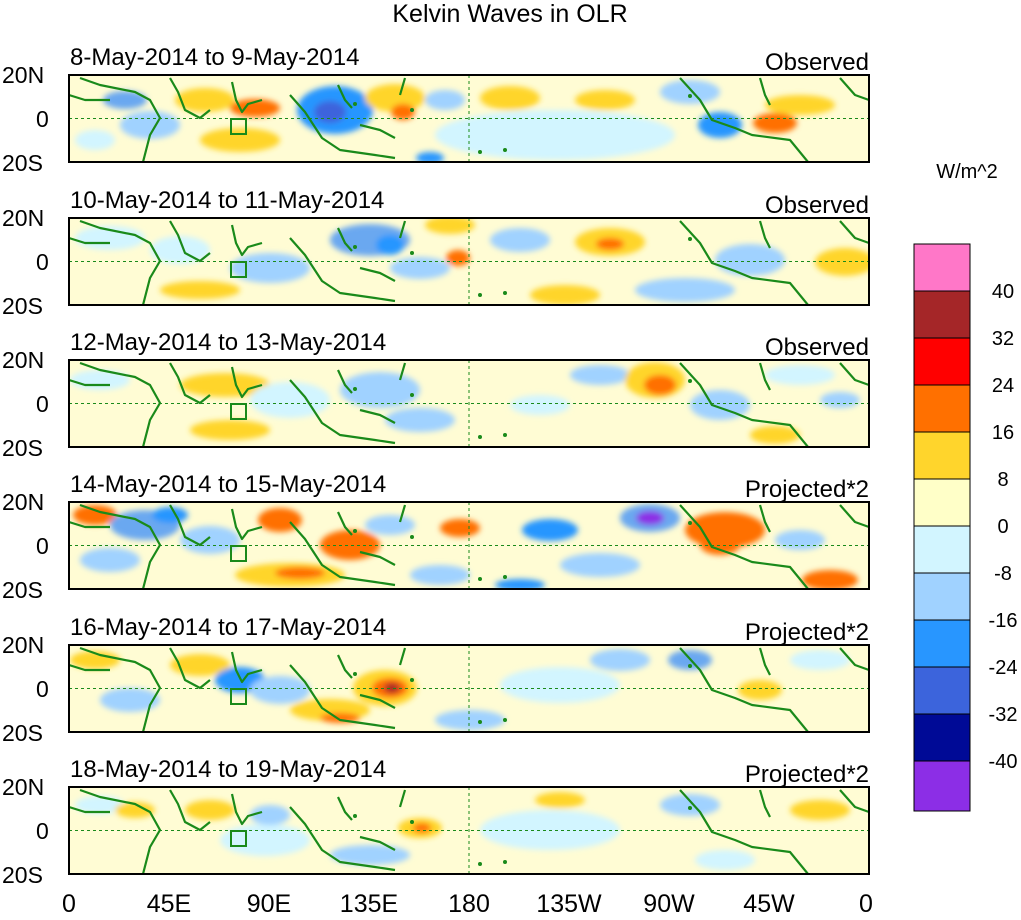 Image resolution: width=1021 pixels, height=920 pixels. What do you see at coordinates (214, 57) in the screenshot?
I see `panel-date-range: 8-May-2014 to 9-May-2014` at bounding box center [214, 57].